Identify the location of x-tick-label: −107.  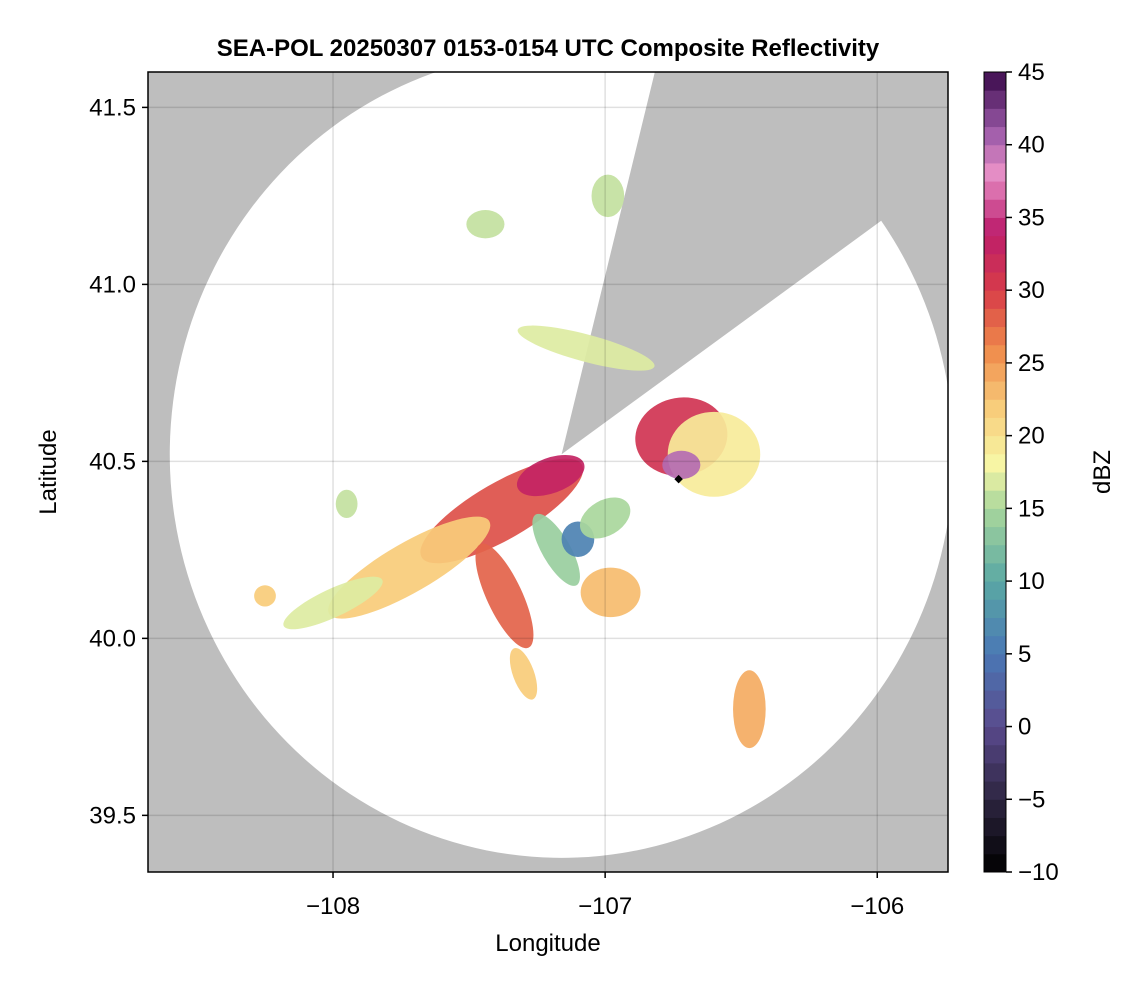
(605, 906).